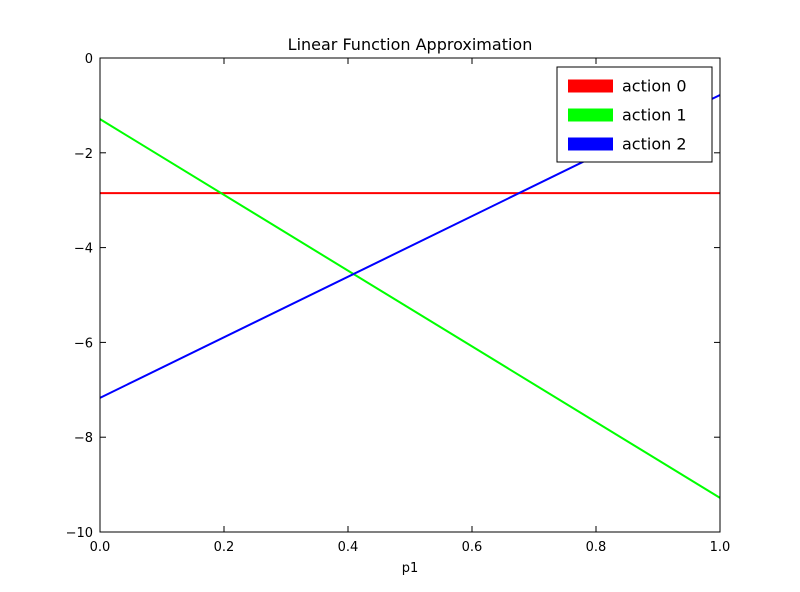 This screenshot has height=592, width=800. What do you see at coordinates (89, 59) in the screenshot?
I see `y-tick-label: 0` at bounding box center [89, 59].